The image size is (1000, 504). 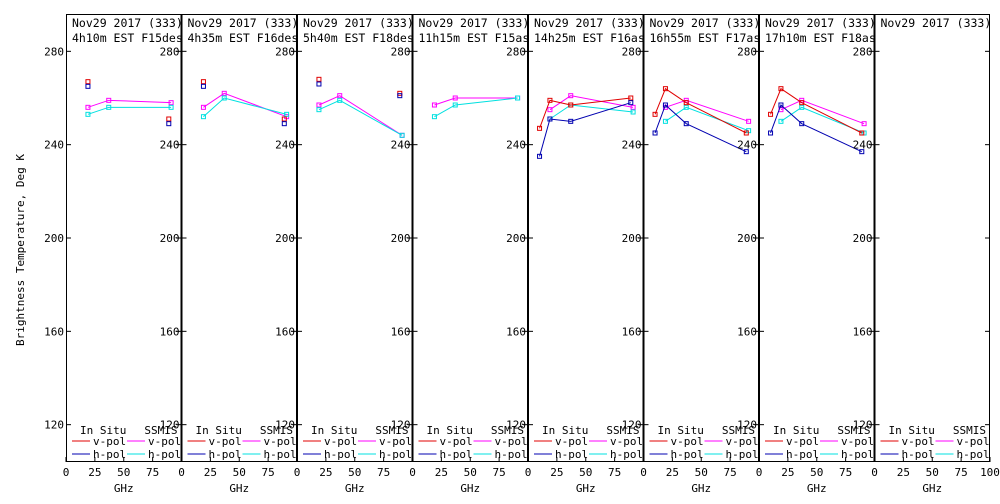 I want to click on y-axis-label: Brightness Temperature, Deg K, so click(x=20, y=250).